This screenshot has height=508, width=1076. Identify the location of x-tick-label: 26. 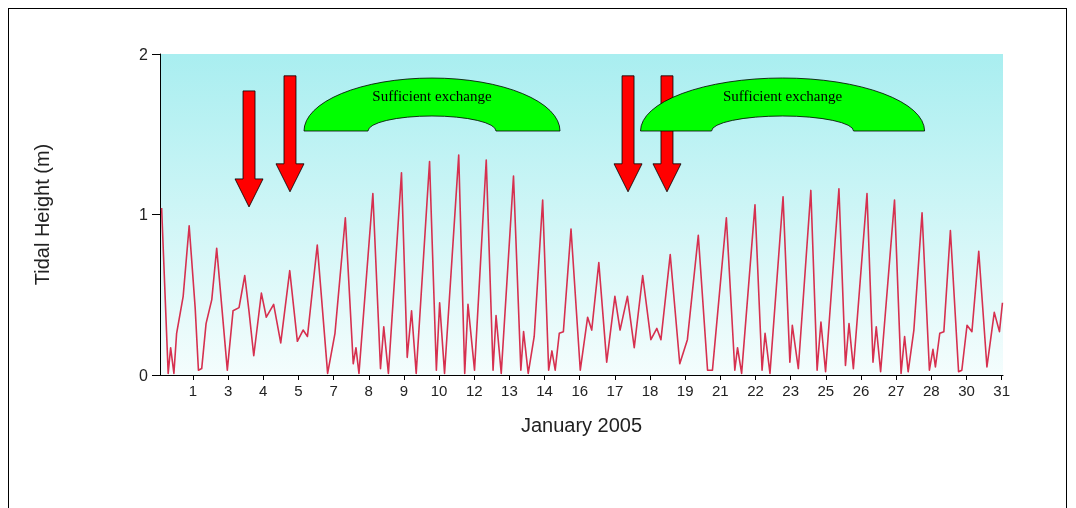
(861, 390).